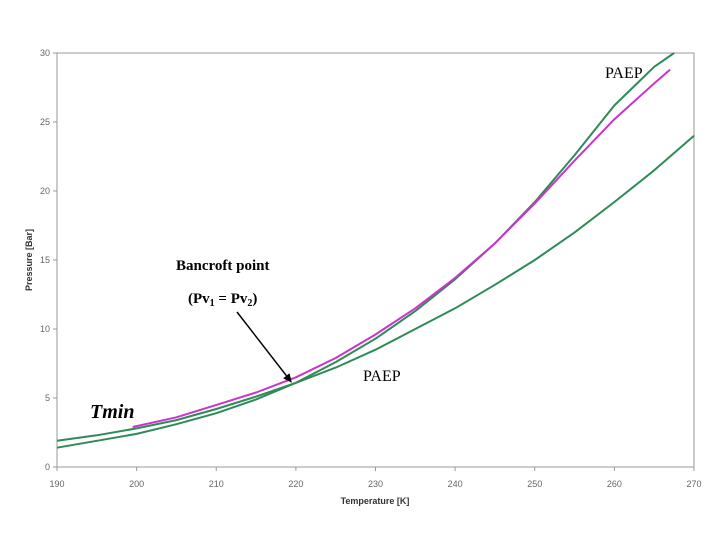 Image resolution: width=720 pixels, height=540 pixels. Describe the element at coordinates (199, 299) in the screenshot. I see `pv-prefix: (Pv` at that location.